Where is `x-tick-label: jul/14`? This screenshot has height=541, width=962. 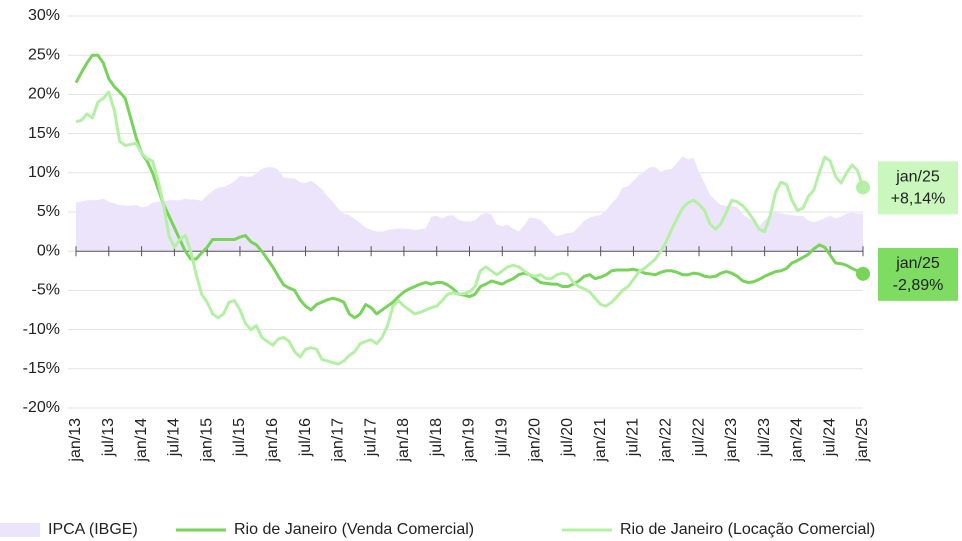
x-tick-label: jul/14 is located at coordinates (174, 437).